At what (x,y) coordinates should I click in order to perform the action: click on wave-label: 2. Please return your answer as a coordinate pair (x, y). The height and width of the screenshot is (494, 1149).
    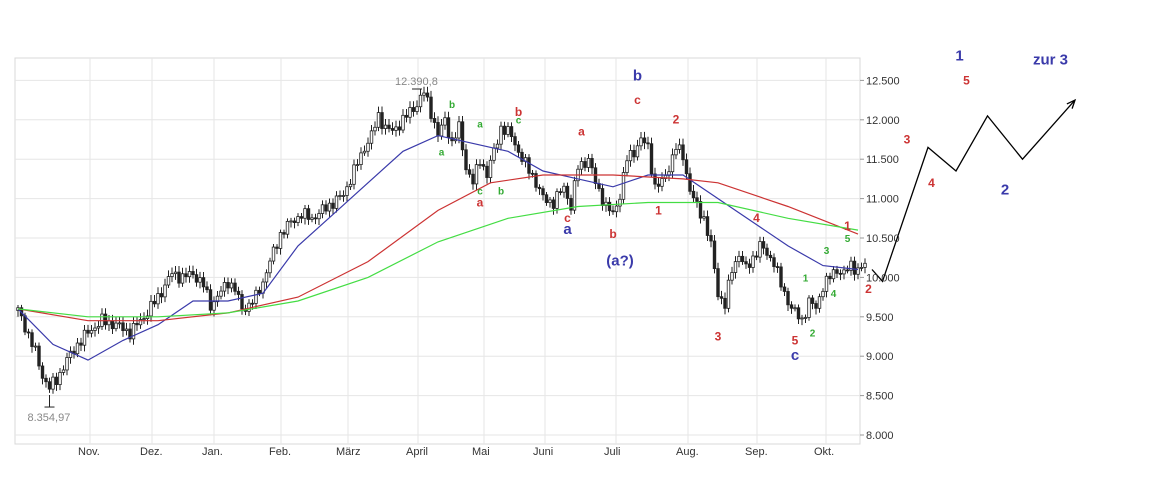
    Looking at the image, I should click on (813, 334).